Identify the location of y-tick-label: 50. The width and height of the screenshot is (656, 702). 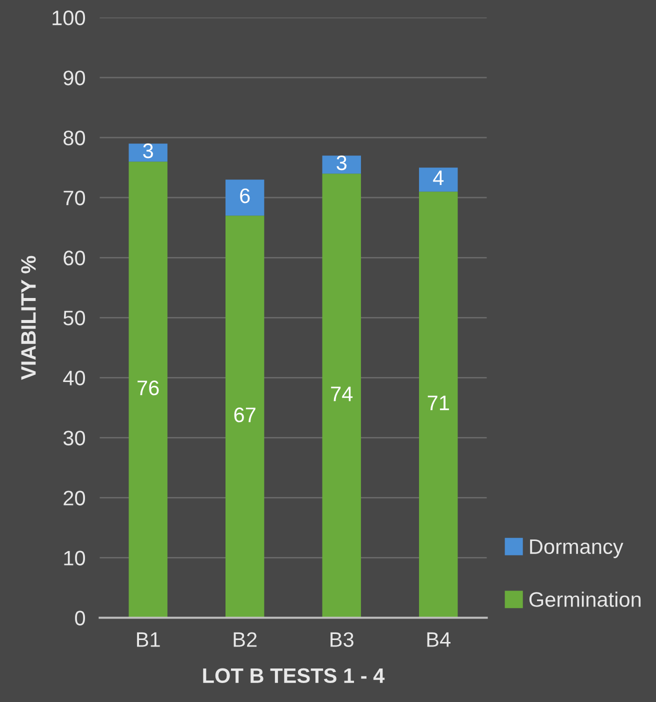
(74, 318).